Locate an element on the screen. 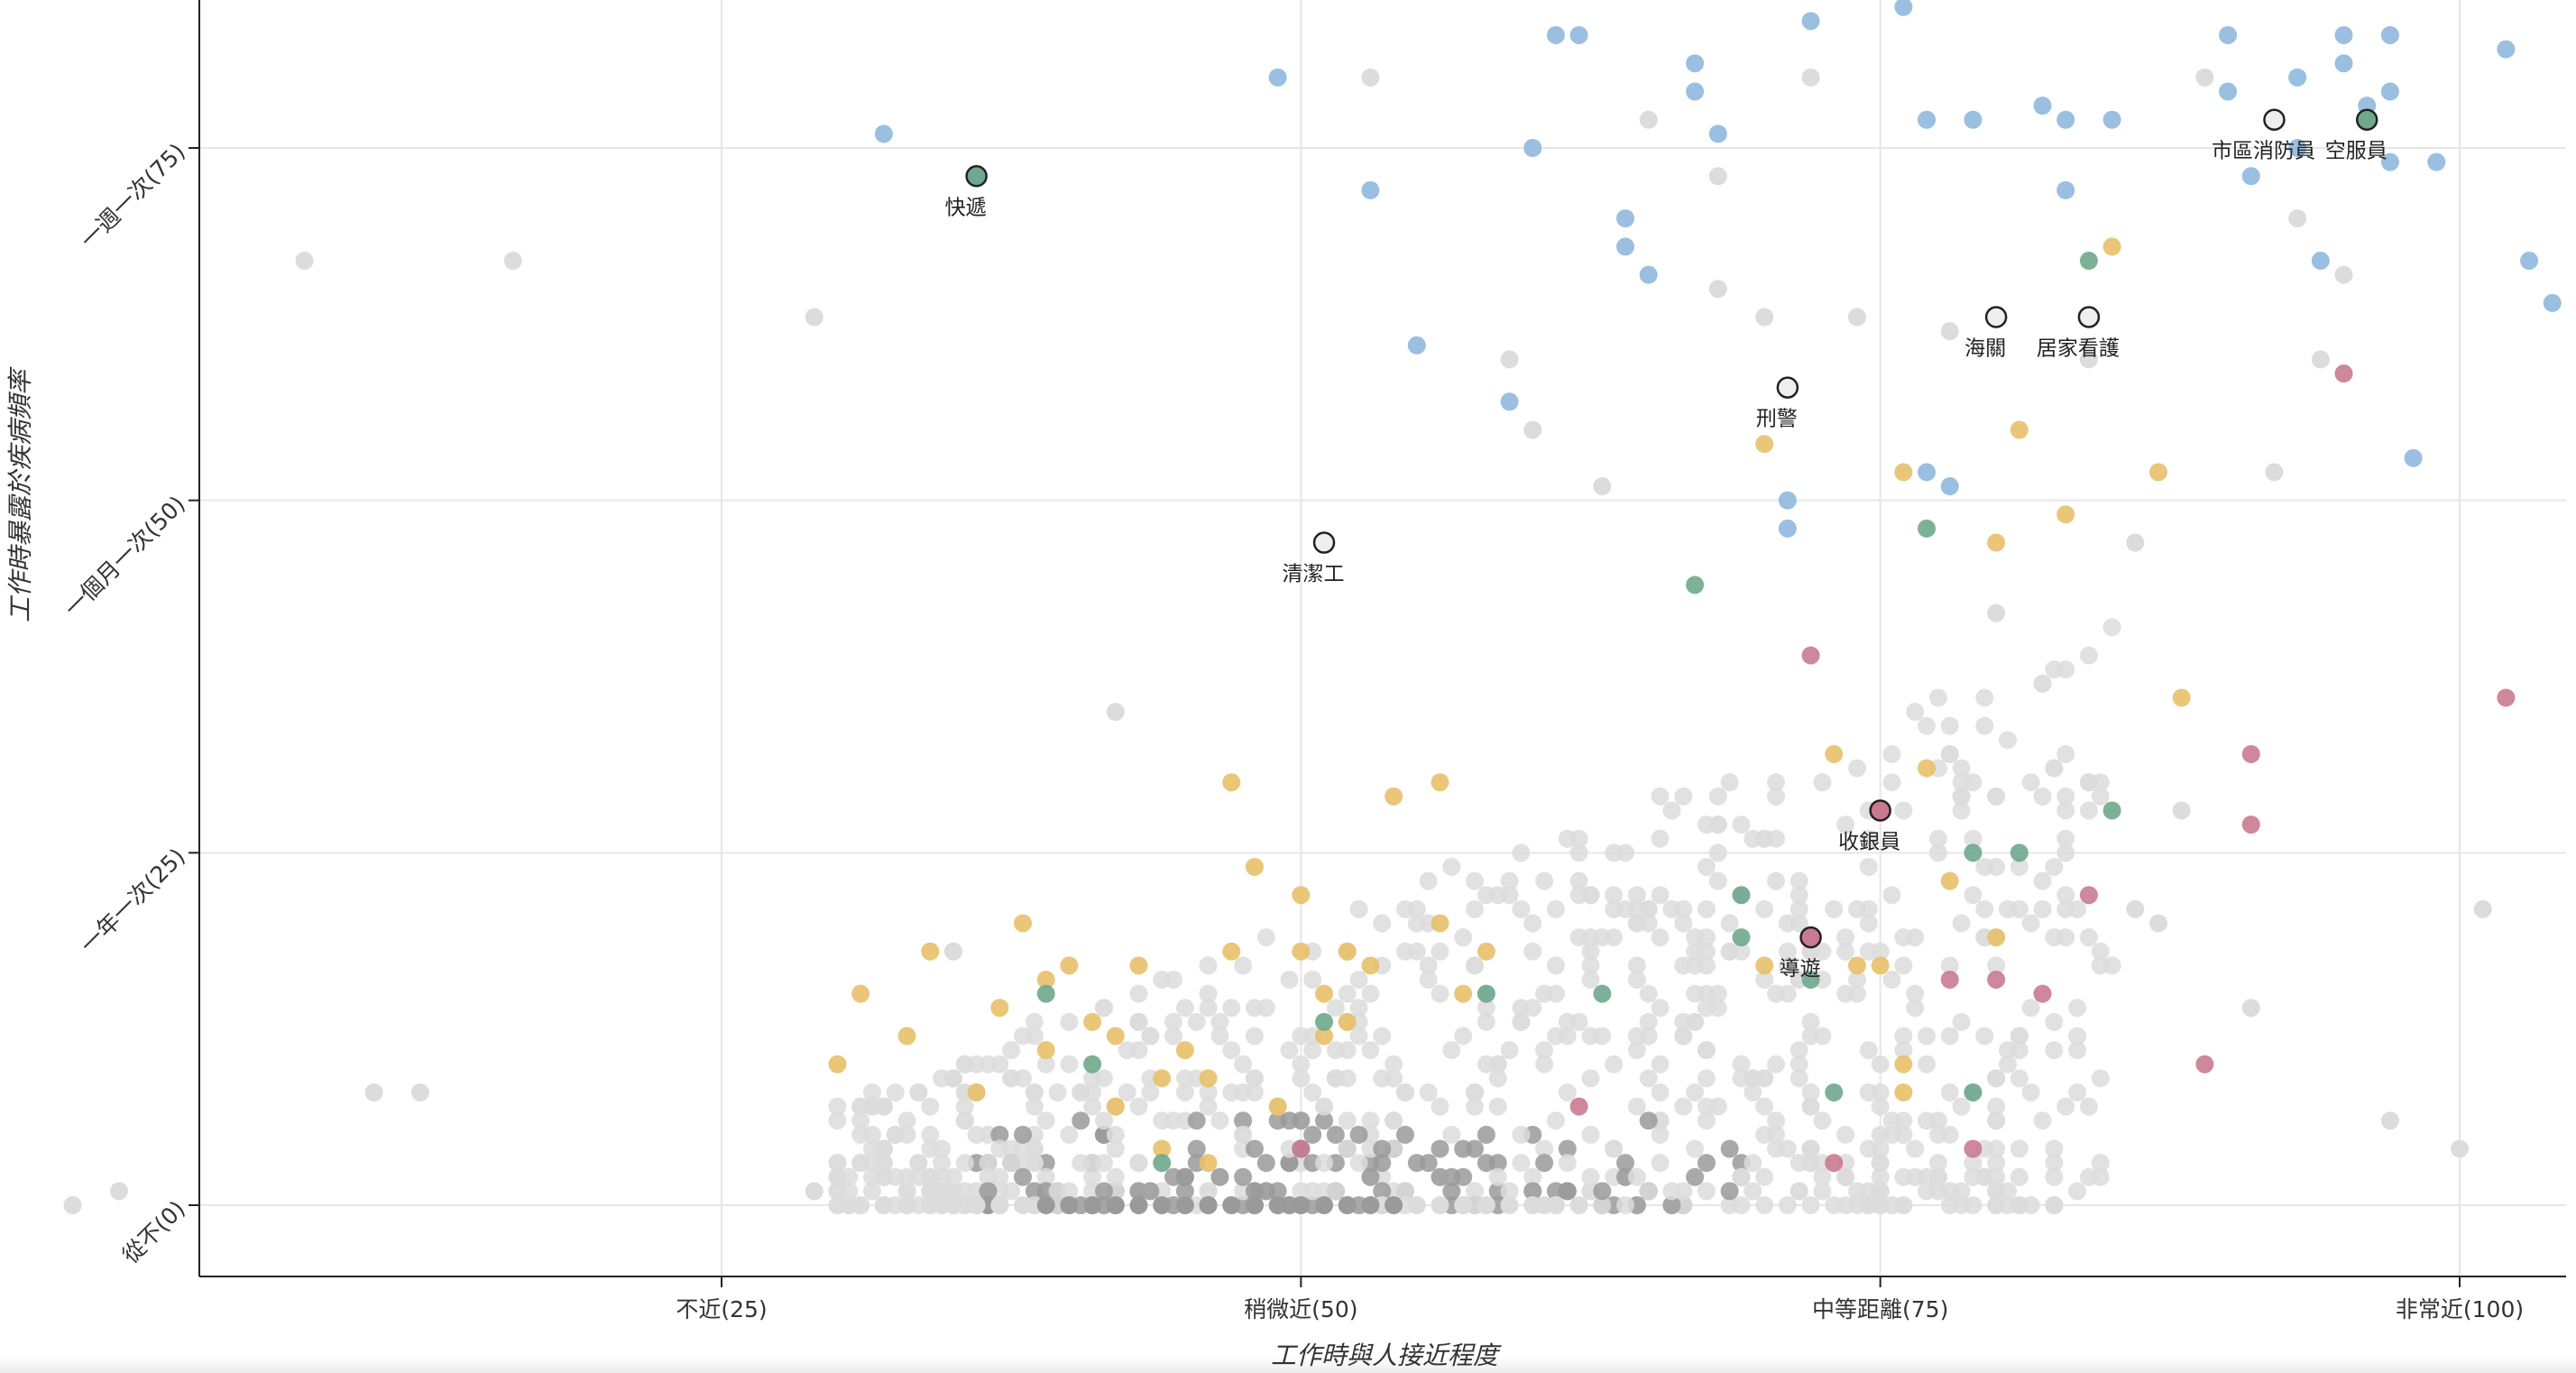 This screenshot has width=2576, height=1373. y-tick-label: 從不(0) is located at coordinates (153, 1231).